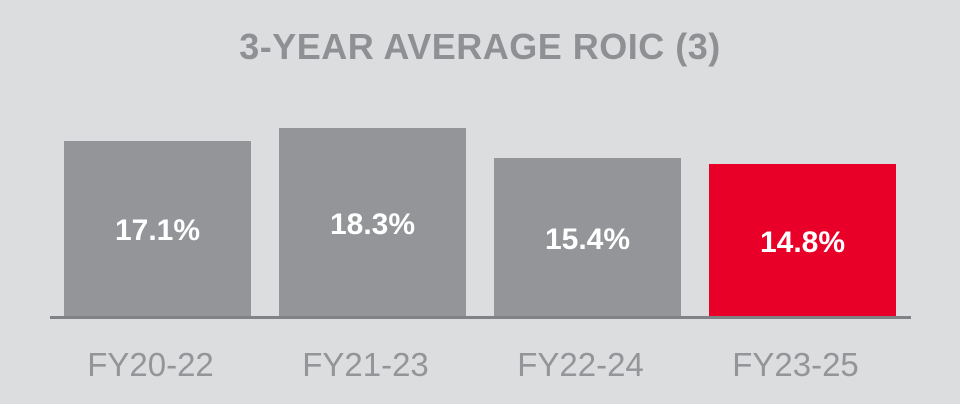 The width and height of the screenshot is (960, 404). I want to click on x-axis-label-fy22-24: FY22-24, so click(580, 364).